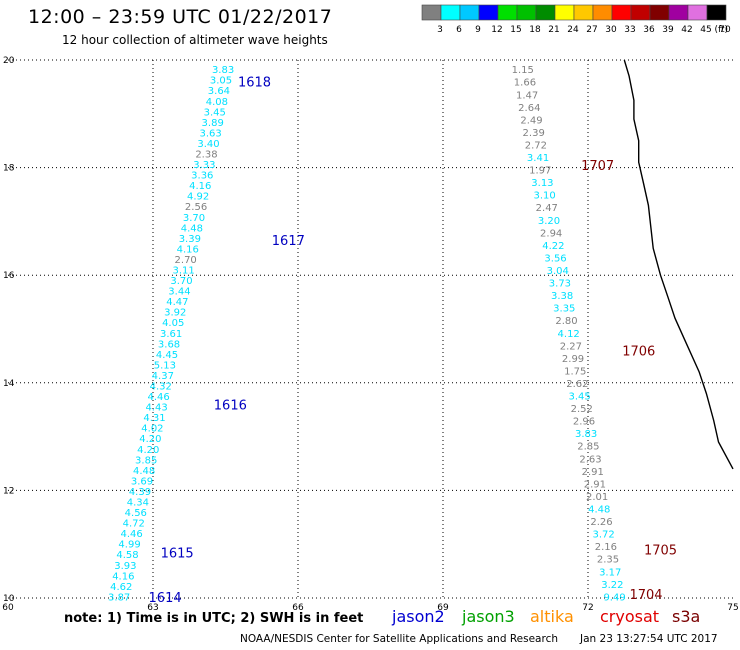 The width and height of the screenshot is (740, 650). I want to click on colorbar-label: 12, so click(496, 30).